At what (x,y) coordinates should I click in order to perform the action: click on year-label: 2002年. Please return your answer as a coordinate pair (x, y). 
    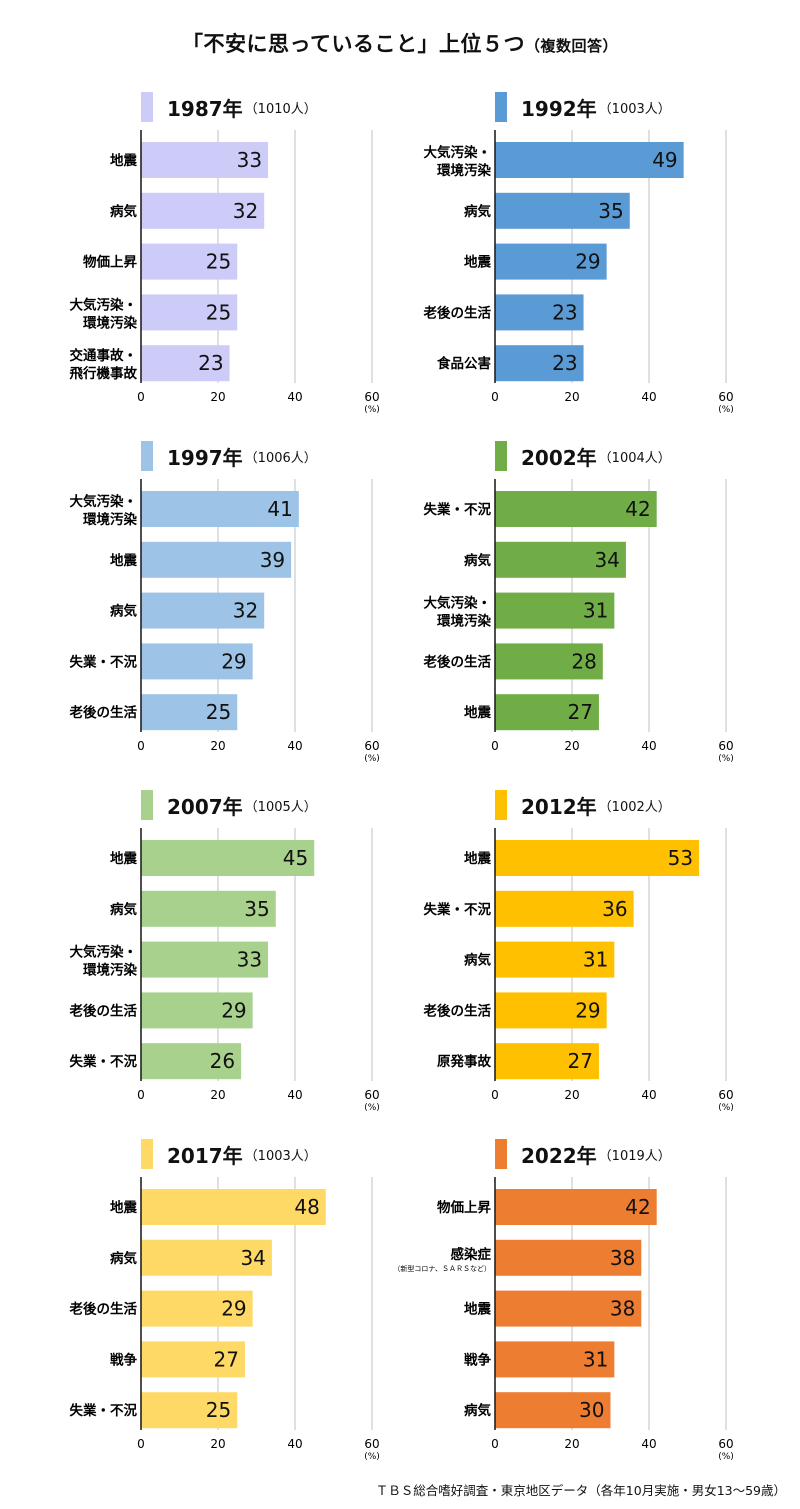
    Looking at the image, I should click on (559, 457).